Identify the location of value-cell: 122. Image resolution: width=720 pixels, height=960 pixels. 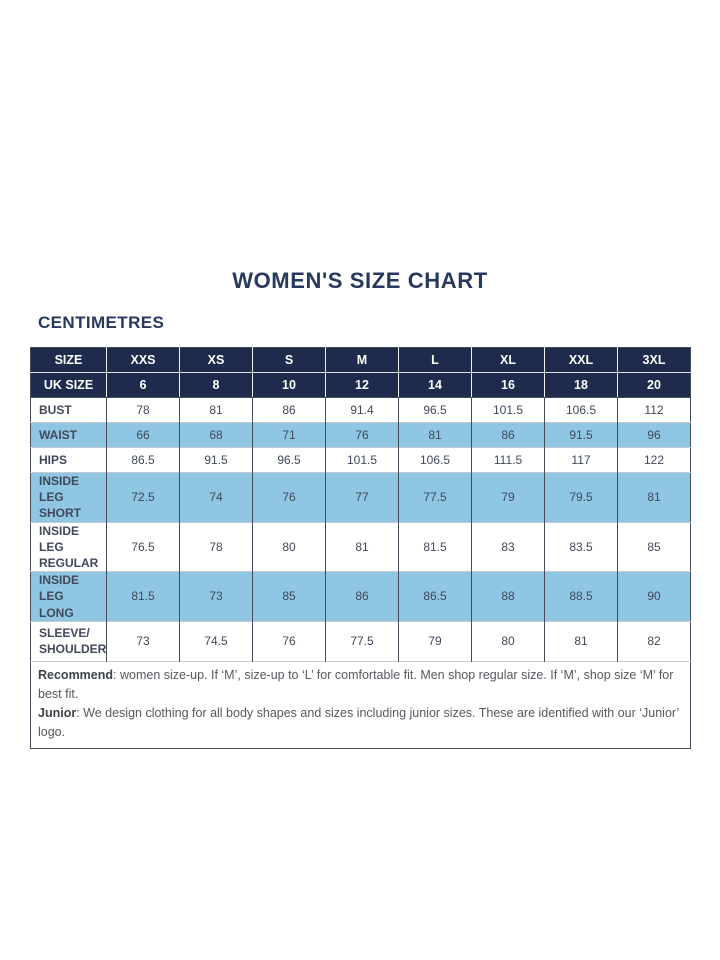
(654, 460).